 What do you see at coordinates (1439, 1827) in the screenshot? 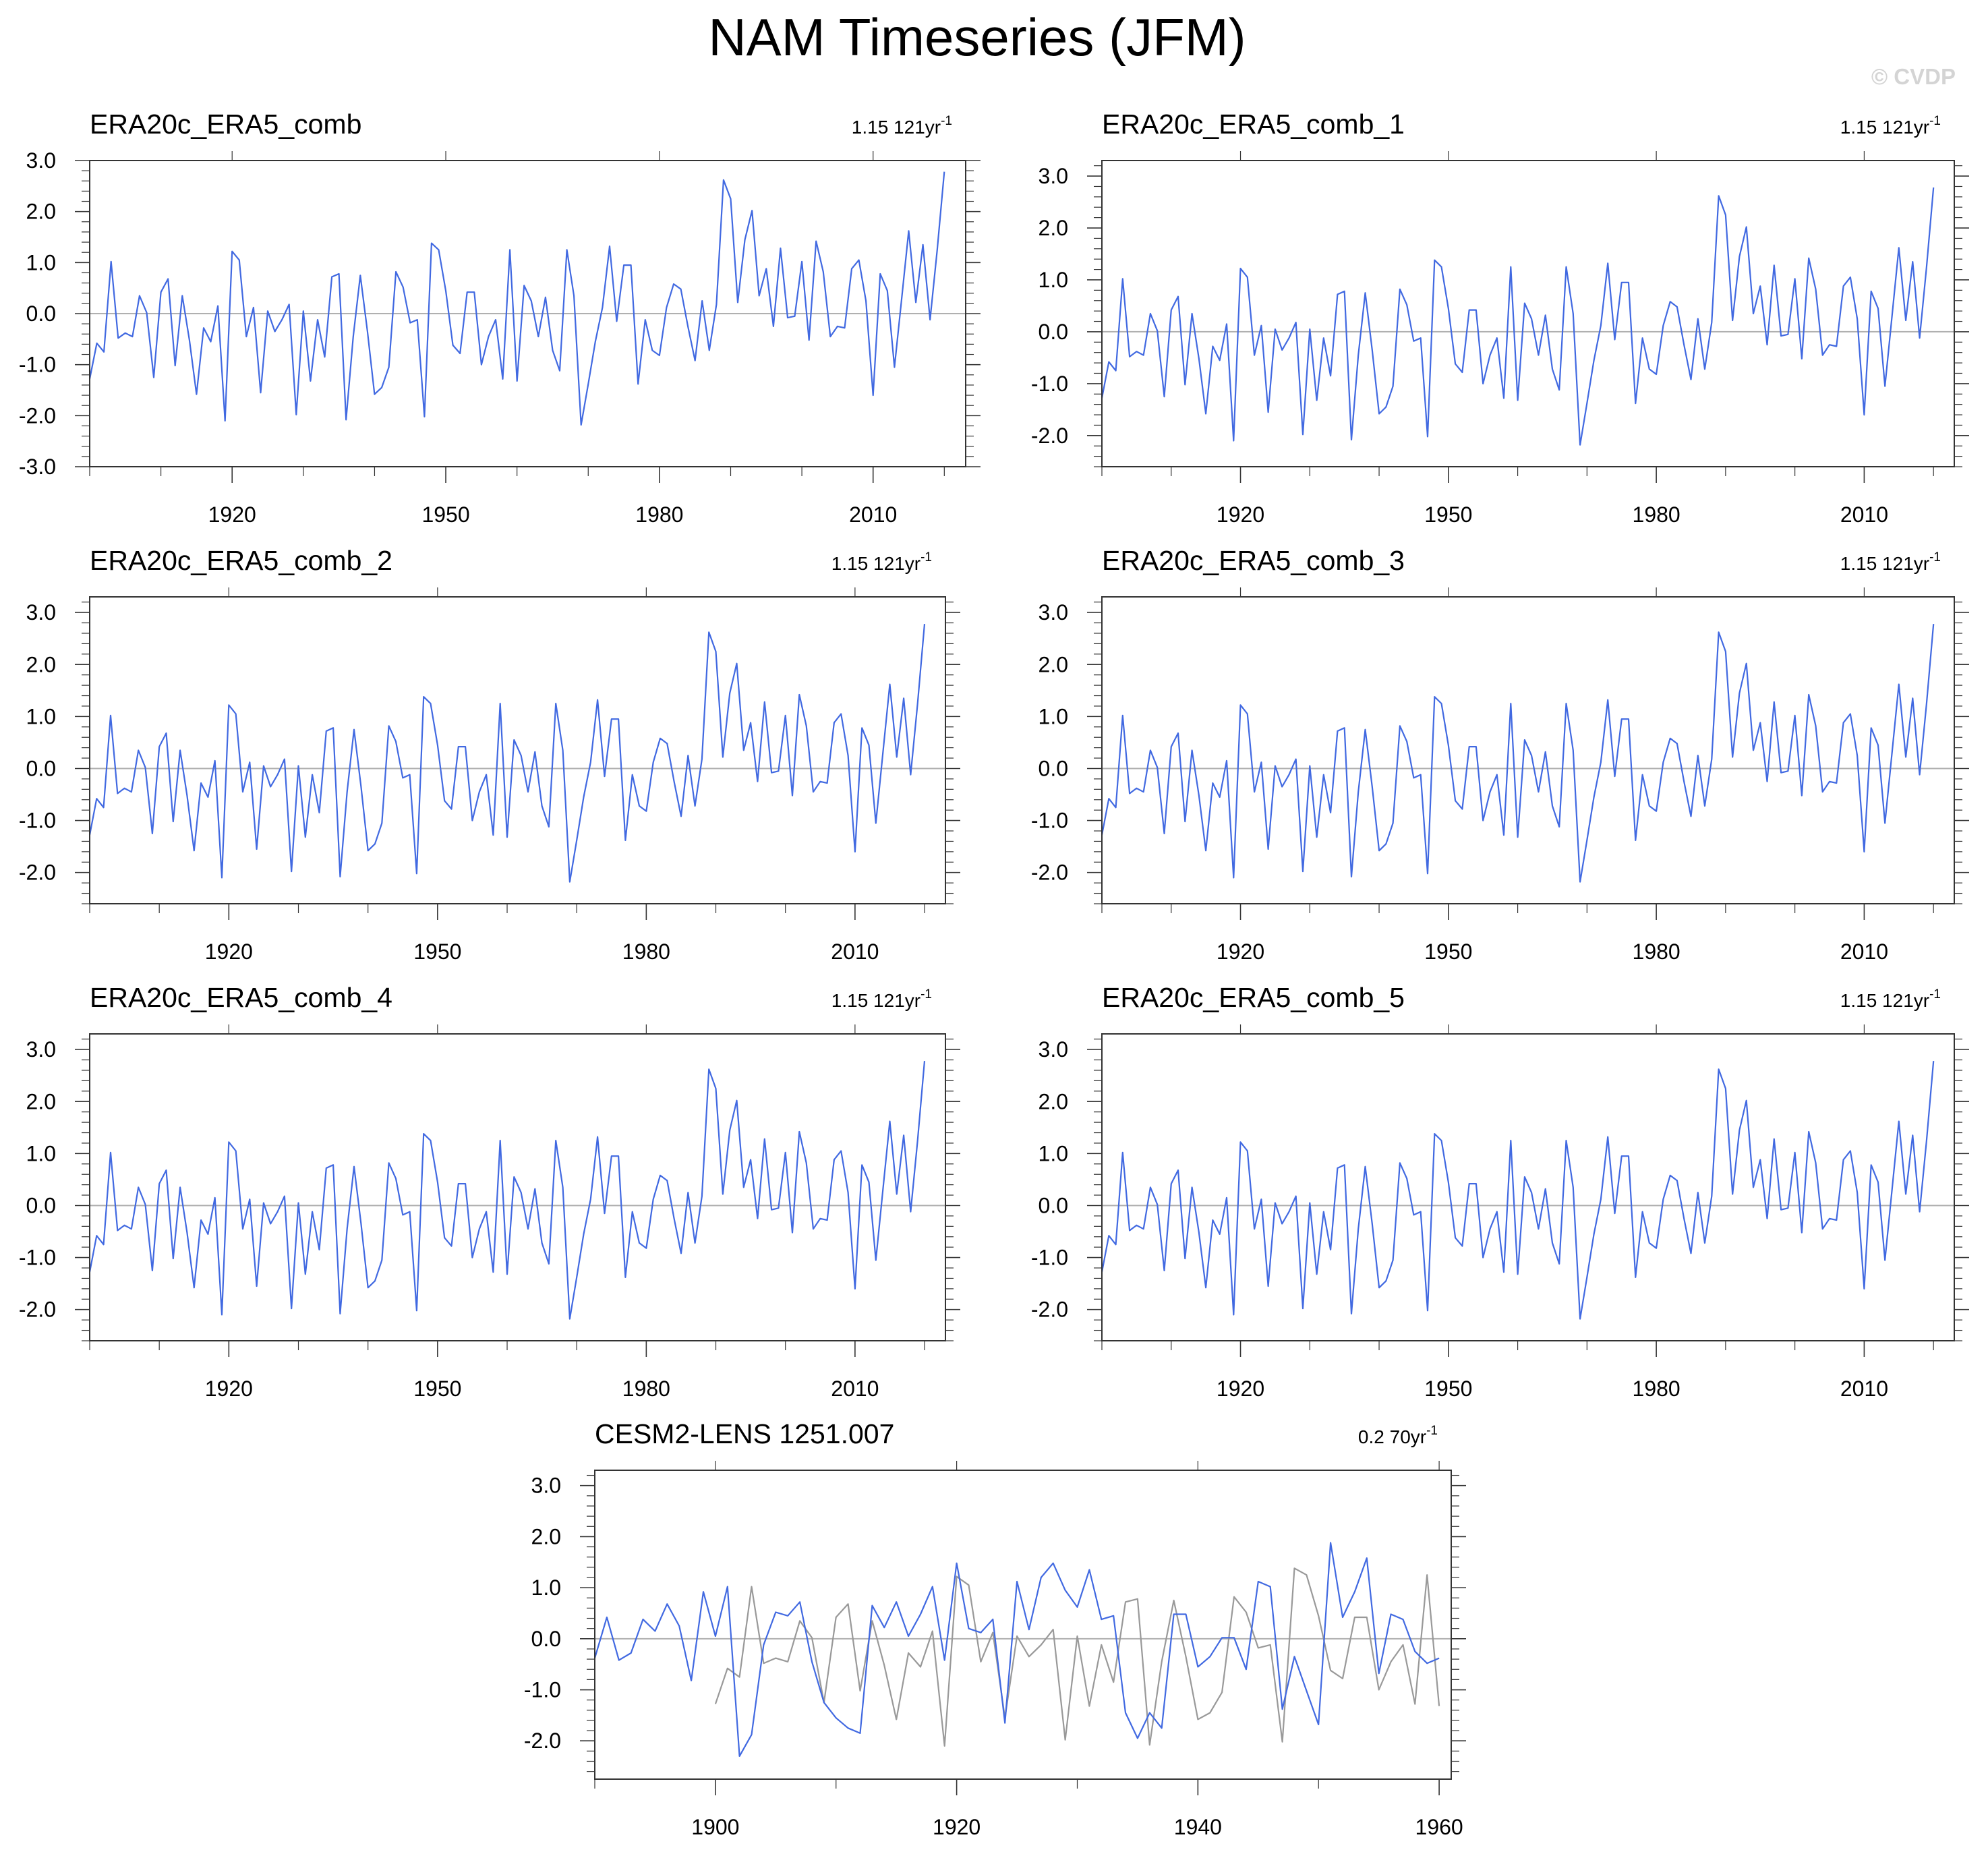
I see `x-tick-label: 1960` at bounding box center [1439, 1827].